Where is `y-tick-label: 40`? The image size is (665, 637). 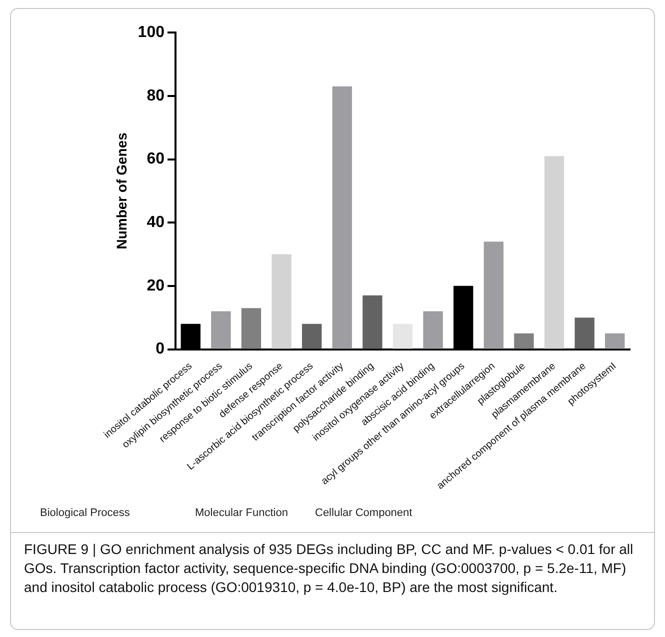 y-tick-label: 40 is located at coordinates (155, 222).